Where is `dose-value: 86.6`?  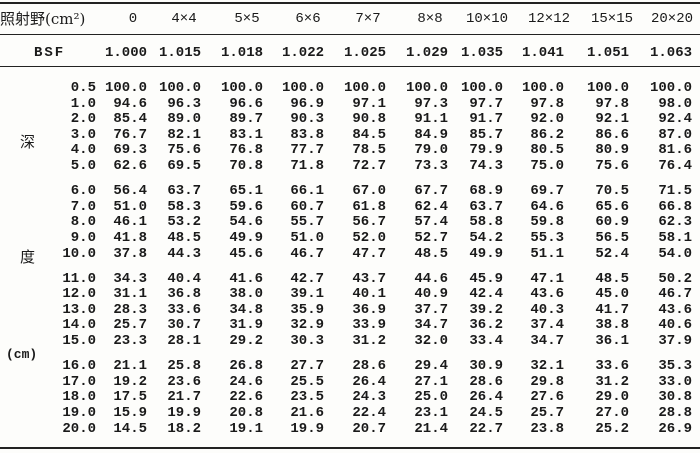 dose-value: 86.6 is located at coordinates (612, 134).